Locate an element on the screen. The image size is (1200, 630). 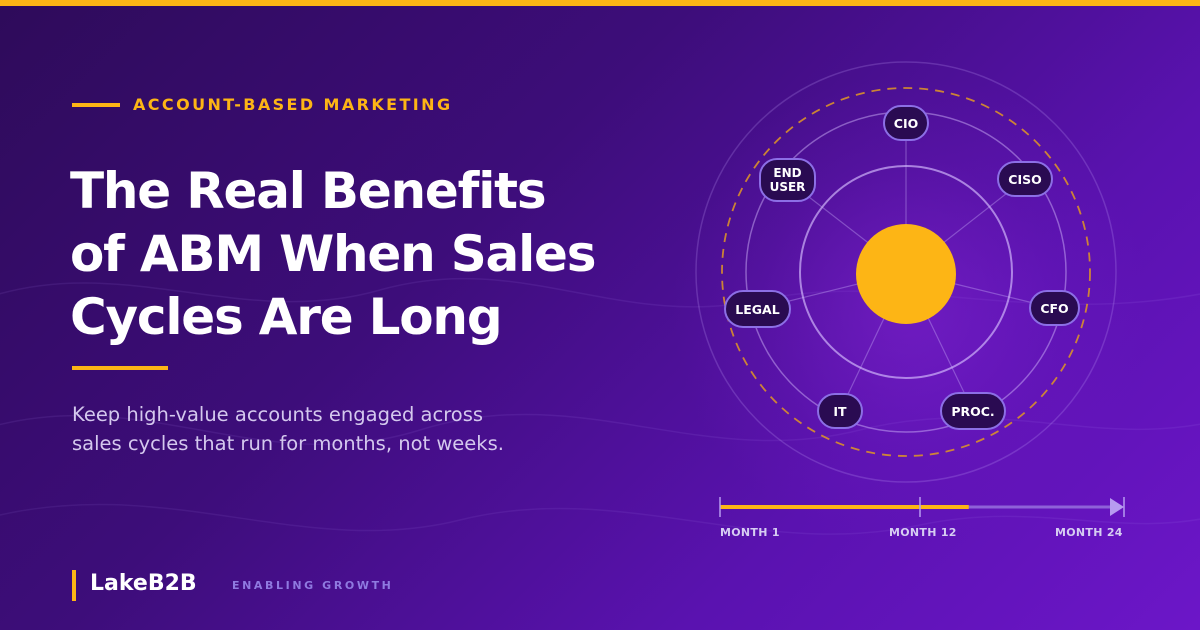
inner-ring is located at coordinates (906, 272).